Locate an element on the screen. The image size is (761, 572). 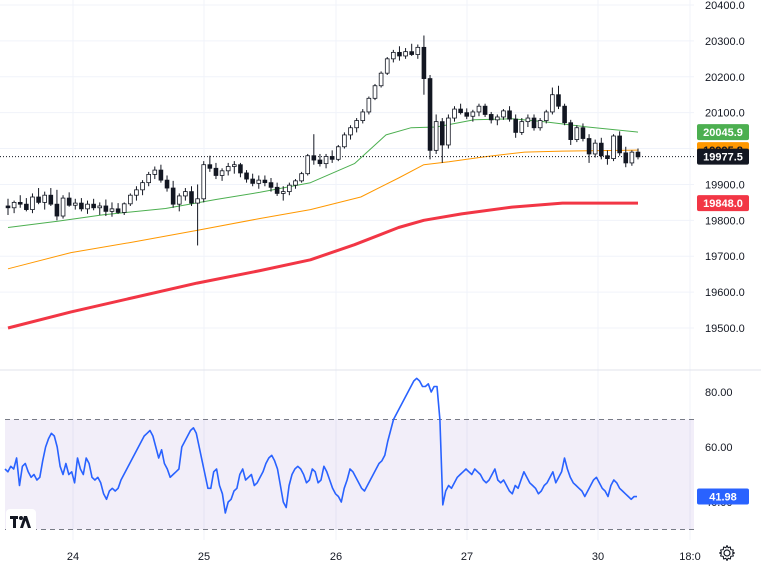
y-tick-label: 19500.0 is located at coordinates (725, 329).